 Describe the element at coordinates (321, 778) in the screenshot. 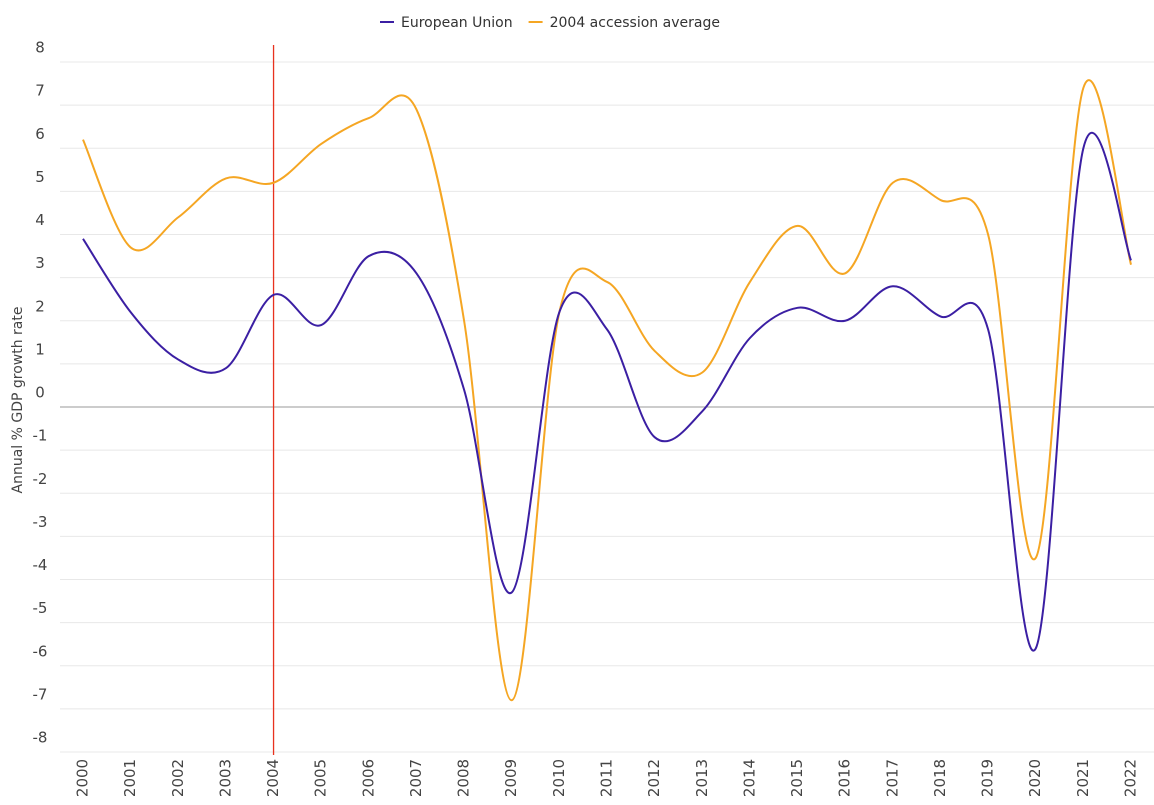

I see `x-tick-label: 2005` at that location.